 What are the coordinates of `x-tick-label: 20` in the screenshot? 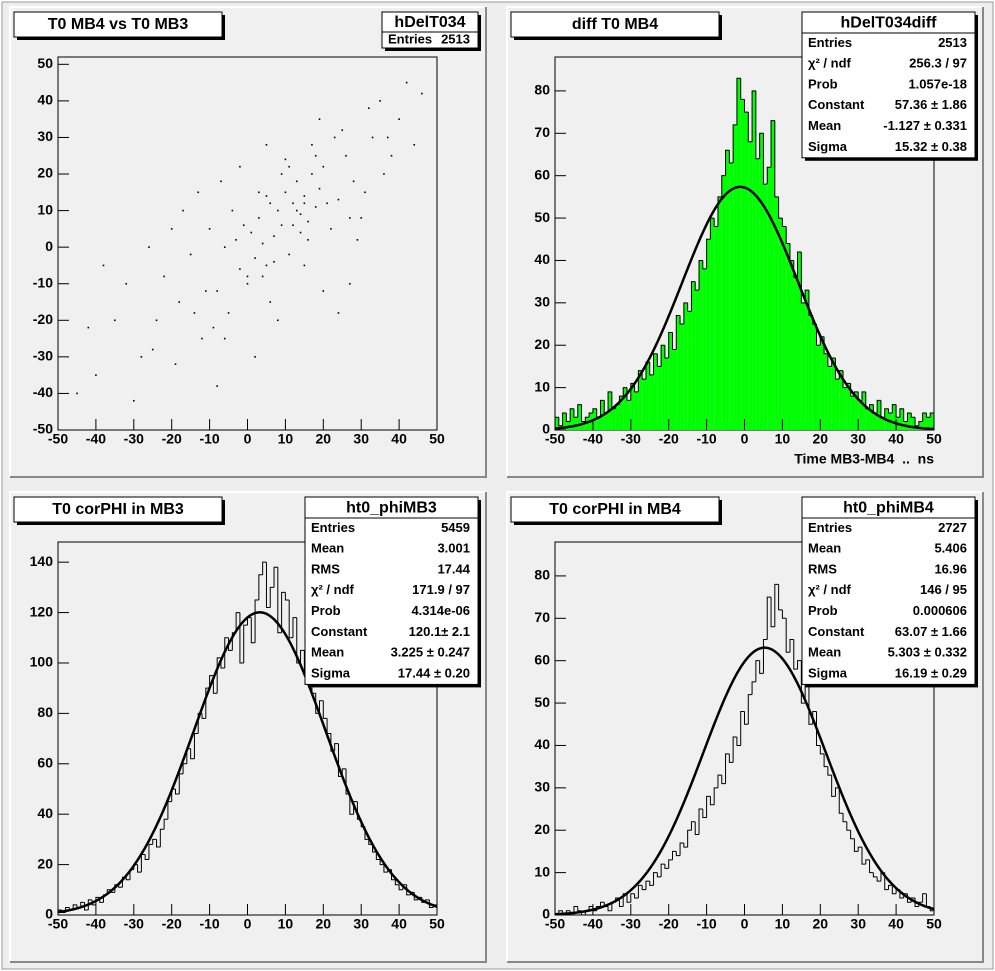 It's located at (324, 439).